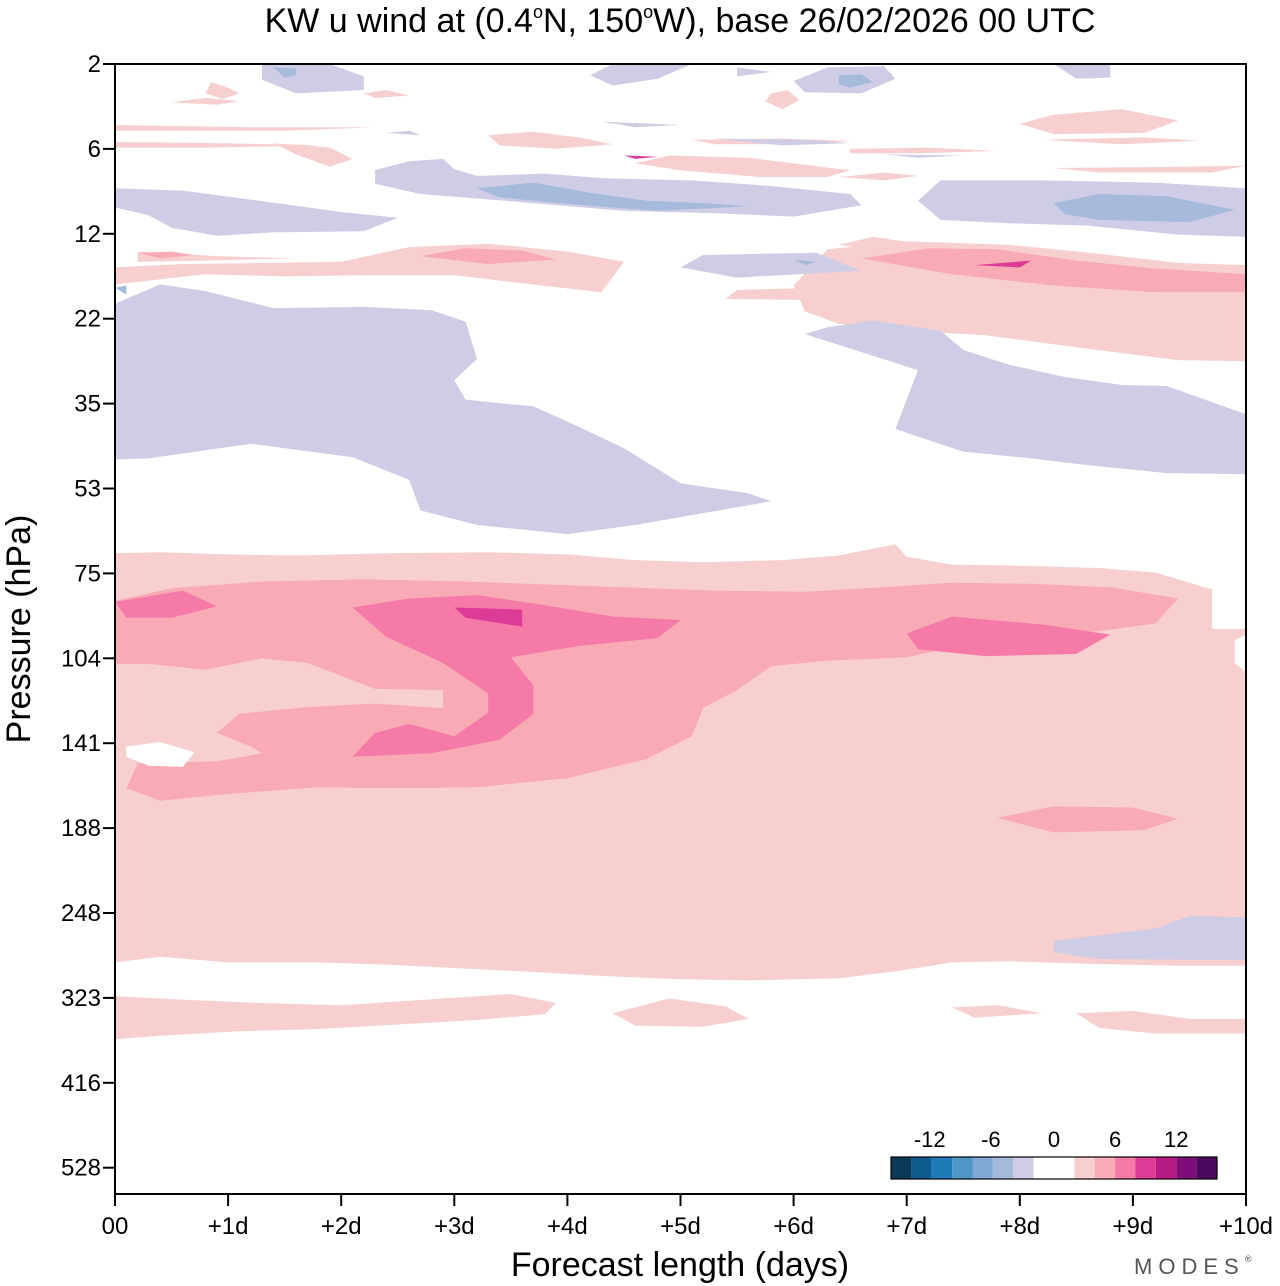  What do you see at coordinates (648, 12) in the screenshot?
I see `title-degree-2: o` at bounding box center [648, 12].